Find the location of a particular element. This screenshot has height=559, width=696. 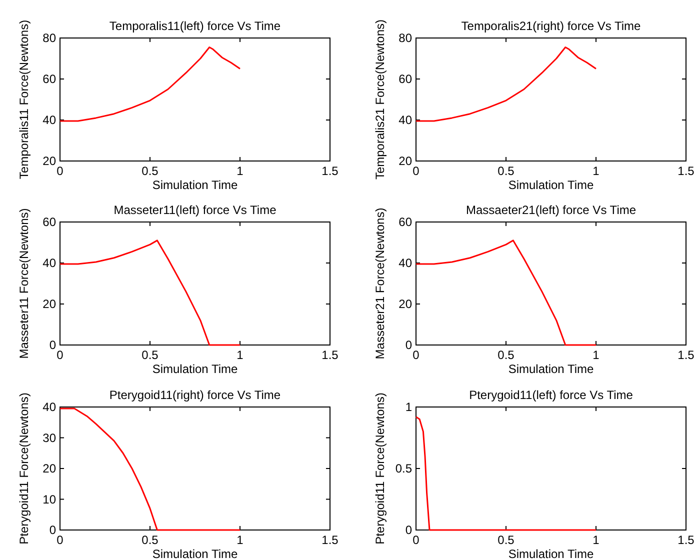

chart-title: Temporalis11(left) force Vs Time is located at coordinates (195, 26).